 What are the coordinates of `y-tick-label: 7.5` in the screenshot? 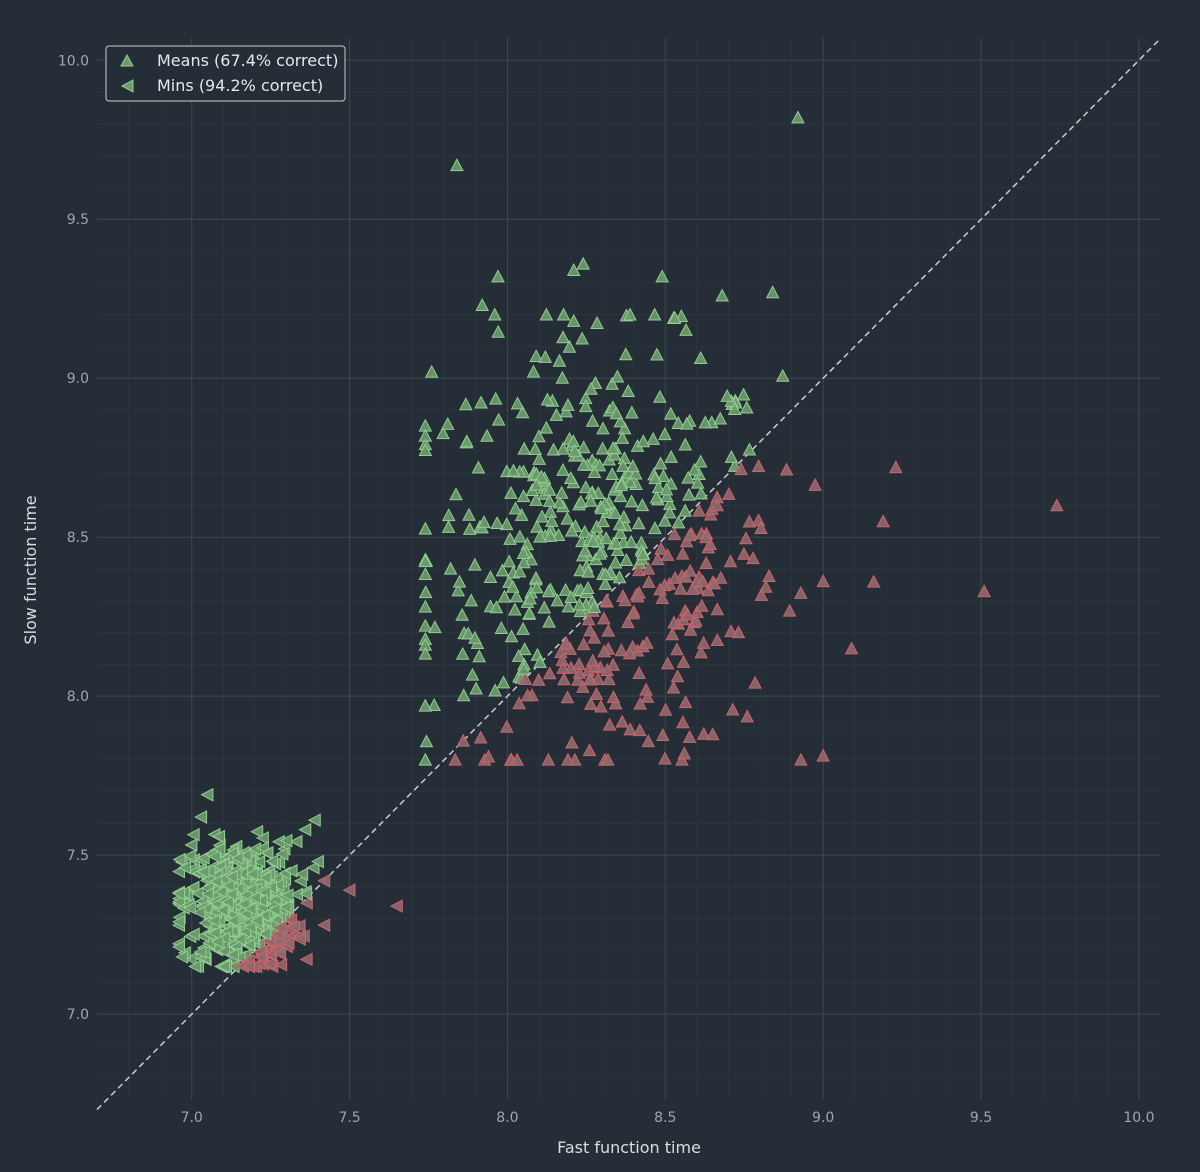 It's located at (78, 856).